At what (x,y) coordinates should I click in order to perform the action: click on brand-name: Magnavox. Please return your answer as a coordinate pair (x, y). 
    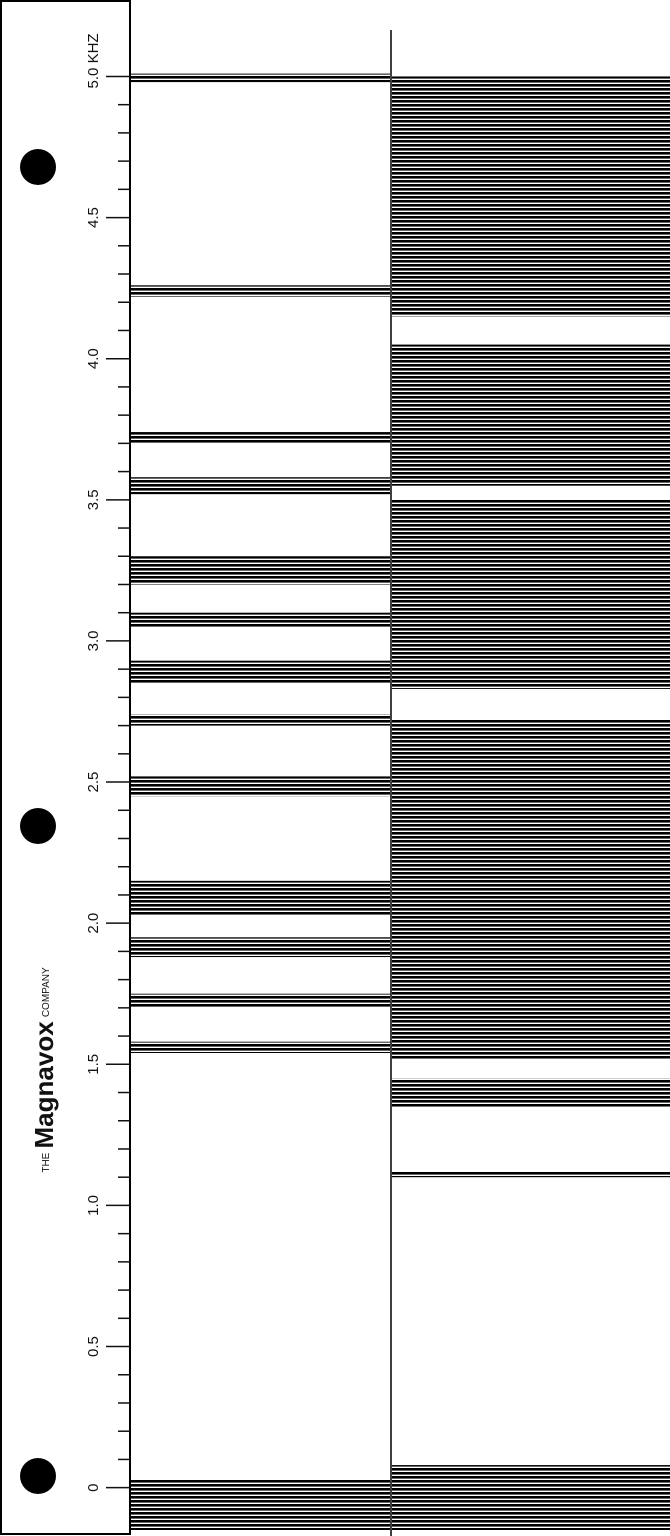
    Looking at the image, I should click on (44, 1085).